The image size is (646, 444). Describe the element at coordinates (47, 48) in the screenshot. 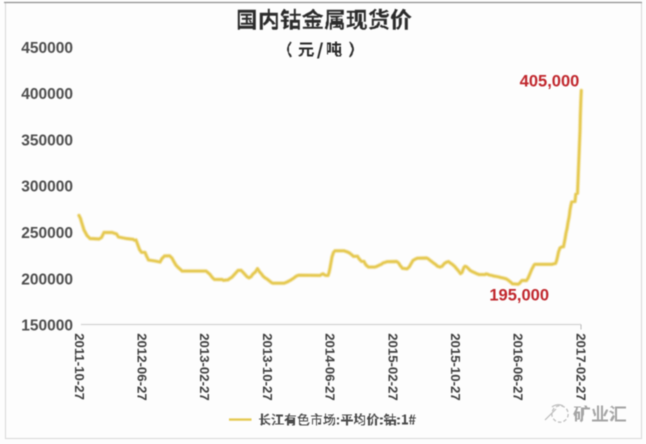

I see `svg-text: 450000` at that location.